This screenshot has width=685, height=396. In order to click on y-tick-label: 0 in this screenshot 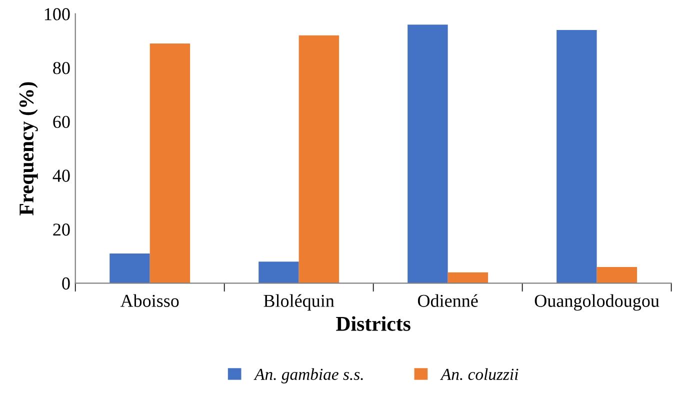, I will do `click(66, 283)`.